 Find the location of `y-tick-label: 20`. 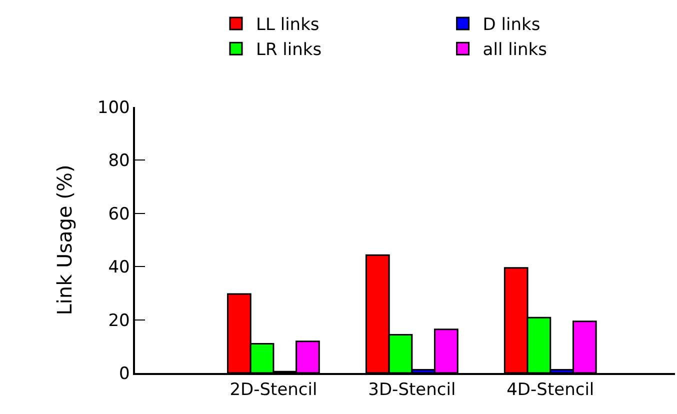

y-tick-label: 20 is located at coordinates (119, 320).